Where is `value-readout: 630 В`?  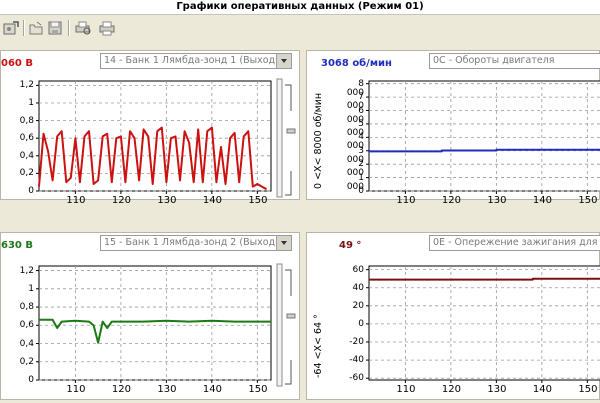 value-readout: 630 В is located at coordinates (17, 245).